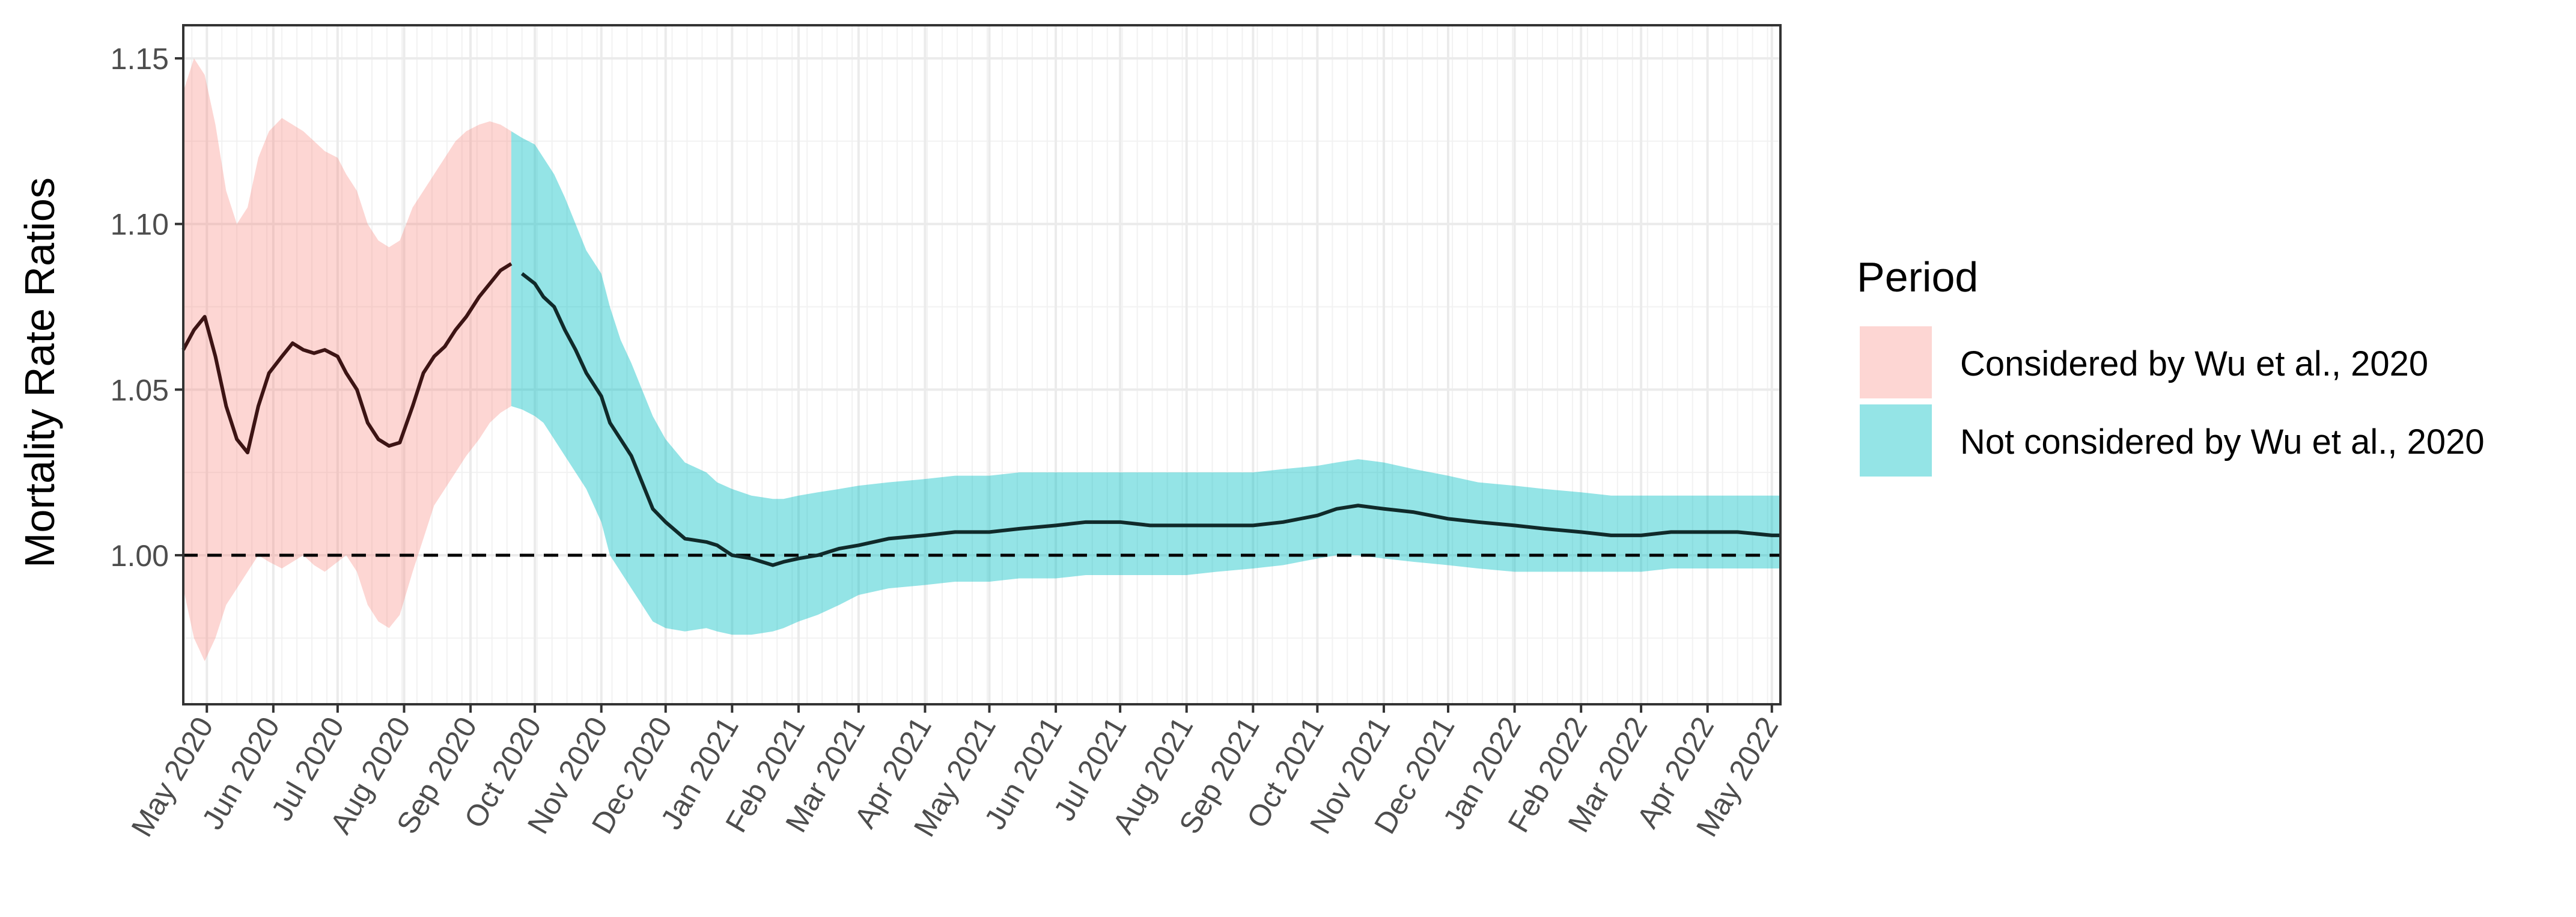  I want to click on legend-label-not-considered: Not considered by Wu et al., 2020, so click(2222, 442).